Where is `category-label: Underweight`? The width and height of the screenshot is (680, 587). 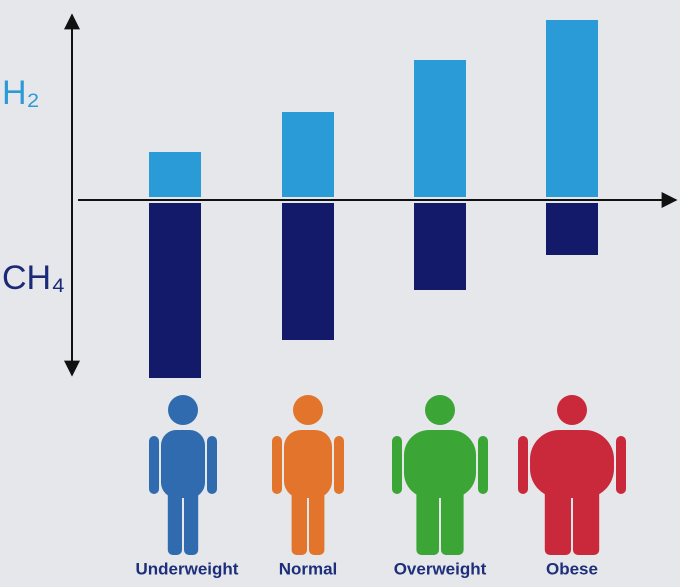
category-label: Underweight is located at coordinates (187, 568).